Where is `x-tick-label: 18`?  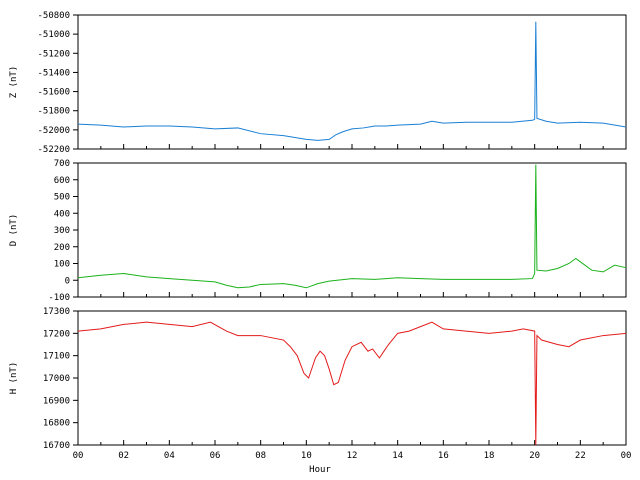 x-tick-label: 18 is located at coordinates (489, 456).